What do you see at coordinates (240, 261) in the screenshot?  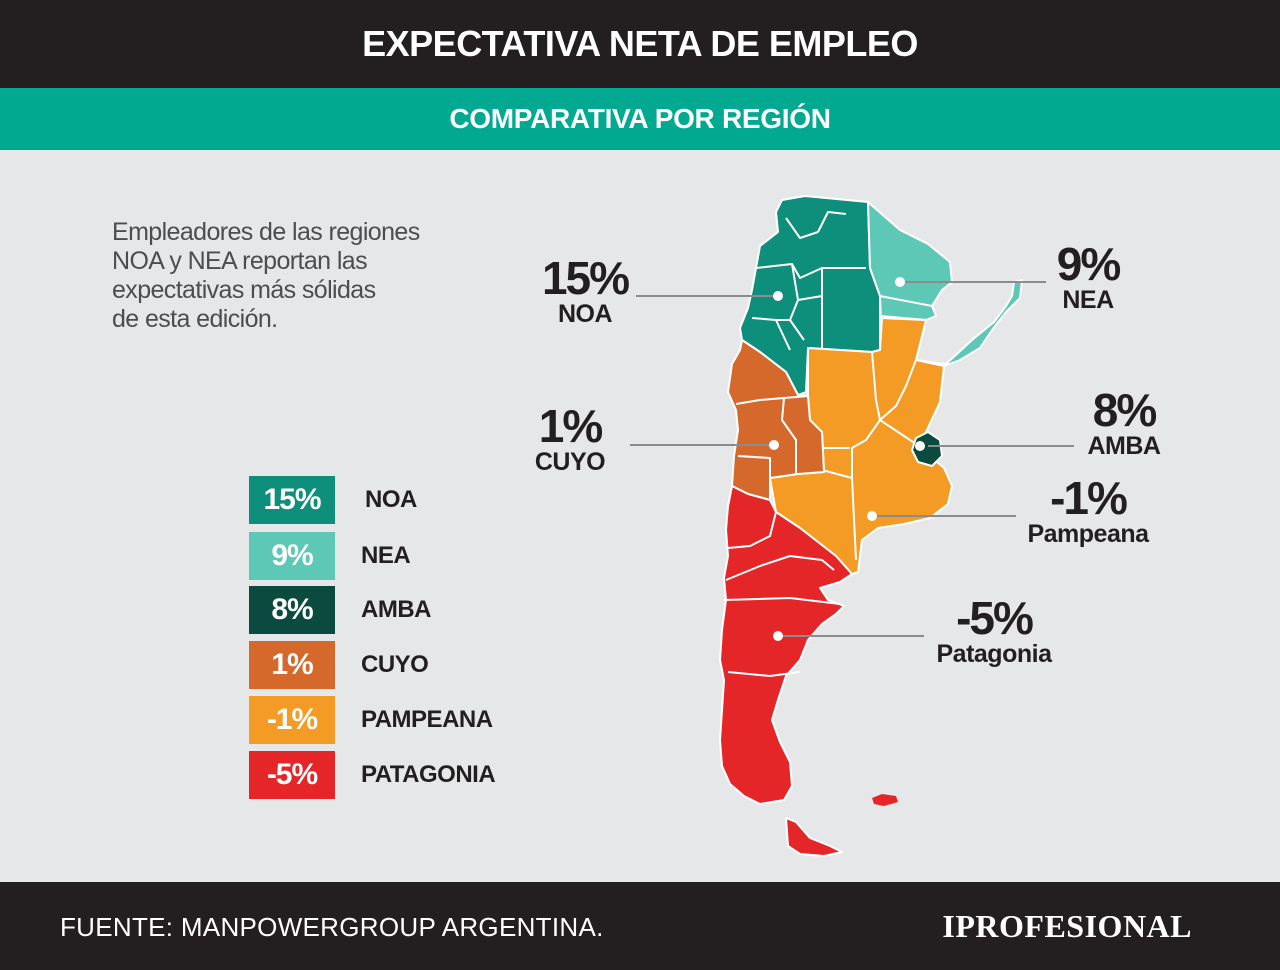 I see `intro-line: NOA y NEA reportan las` at bounding box center [240, 261].